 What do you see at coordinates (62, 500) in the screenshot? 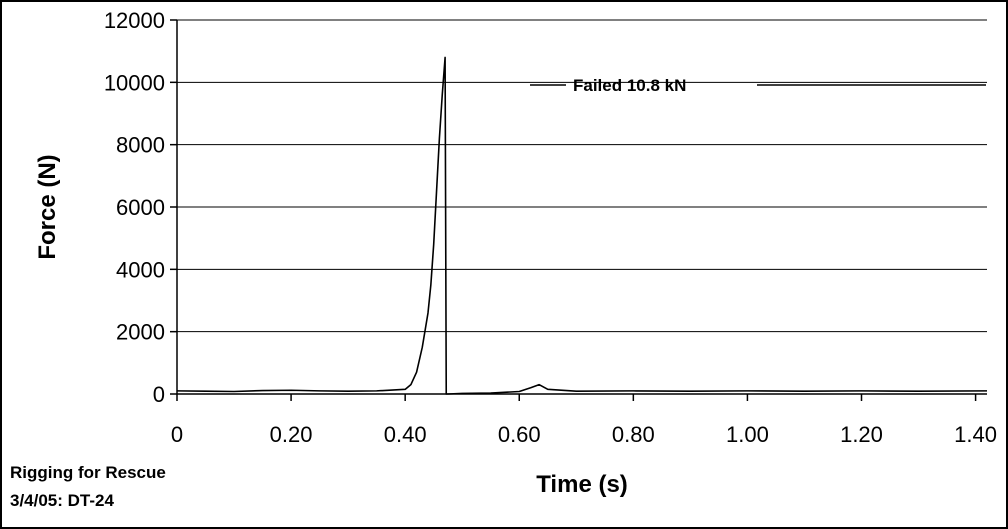
I see `footnote-line2: 3/4/05: DT-24` at bounding box center [62, 500].